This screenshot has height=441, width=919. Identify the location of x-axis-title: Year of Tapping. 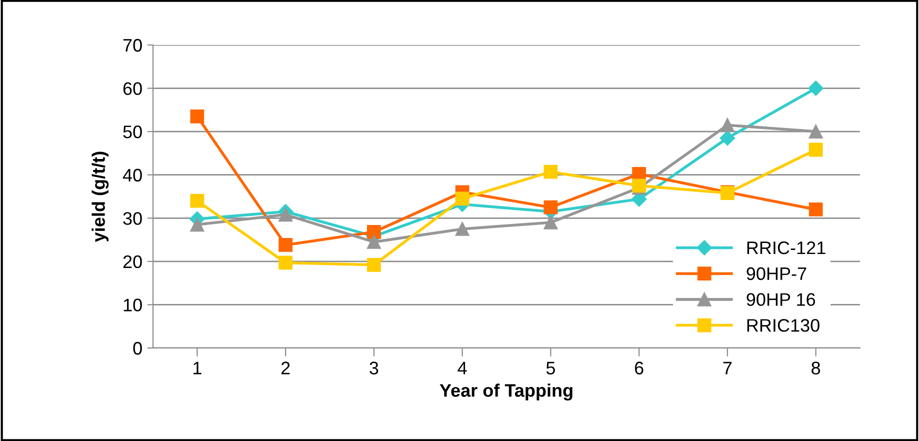
(506, 392).